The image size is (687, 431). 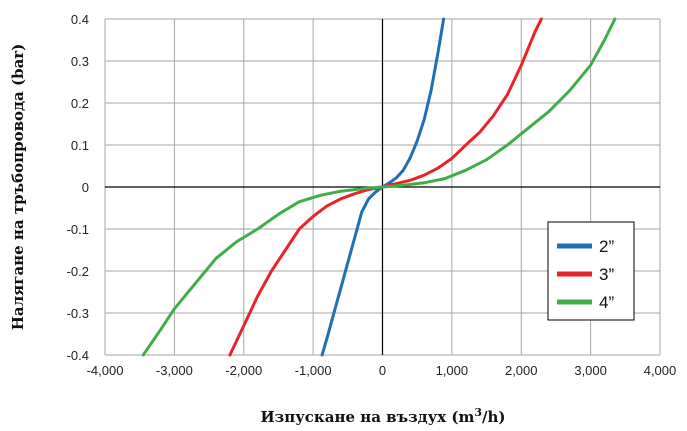 What do you see at coordinates (367, 417) in the screenshot?
I see `x-axis-title-main: Изпускане на въздух (m` at bounding box center [367, 417].